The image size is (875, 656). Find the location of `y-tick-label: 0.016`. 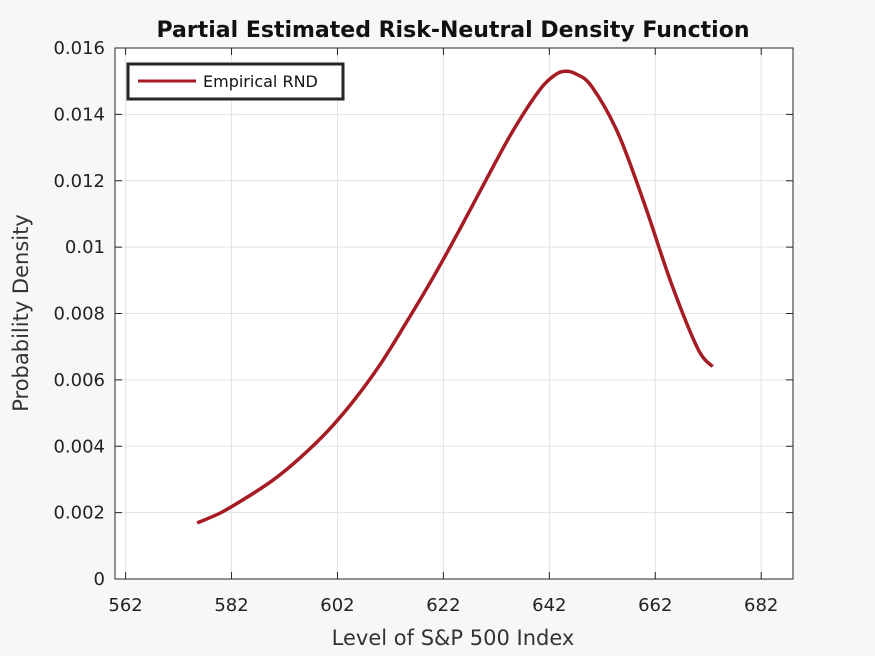

y-tick-label: 0.016 is located at coordinates (79, 48).